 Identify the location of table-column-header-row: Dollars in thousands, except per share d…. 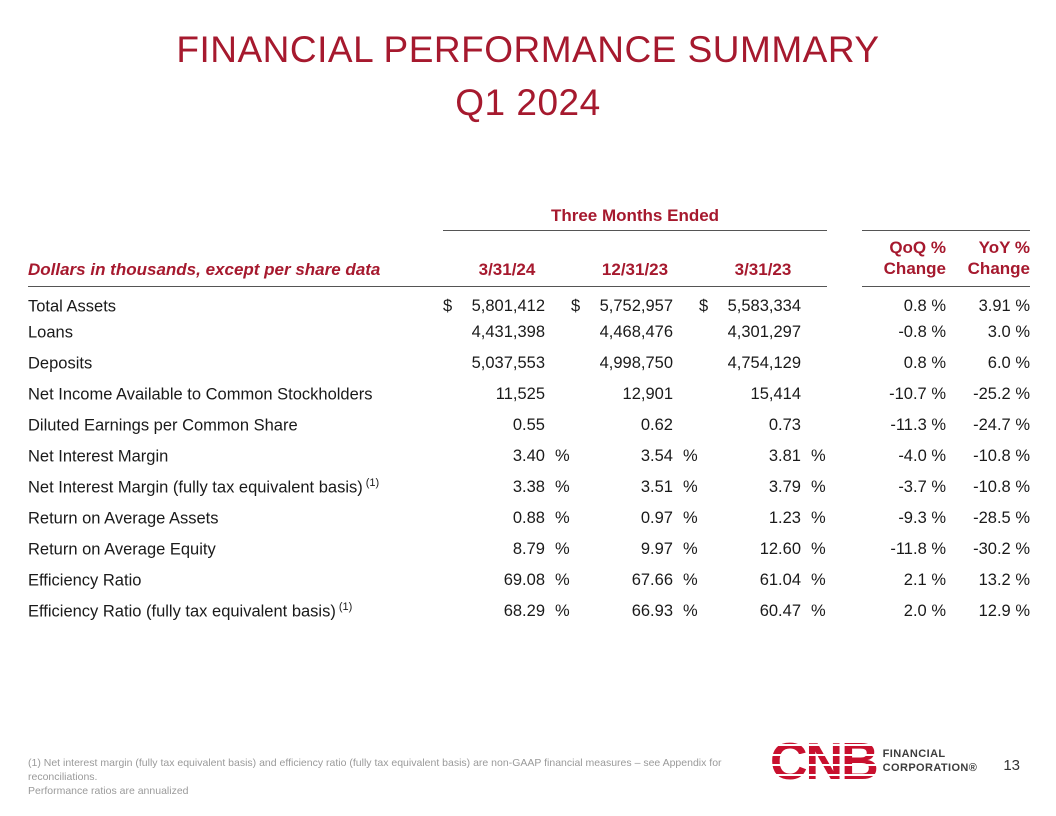
(529, 258).